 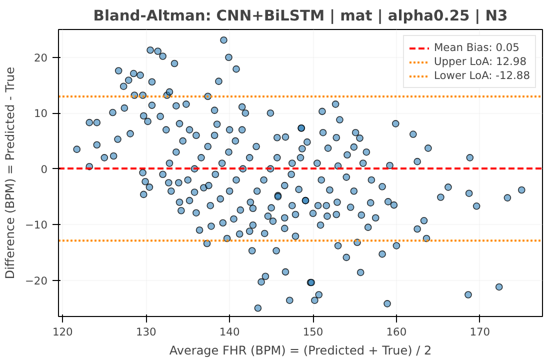 I want to click on x-tick-label: 120, so click(x=63, y=332).